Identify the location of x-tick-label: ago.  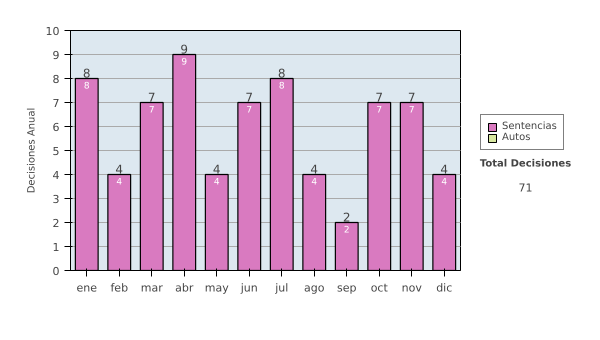
(314, 288).